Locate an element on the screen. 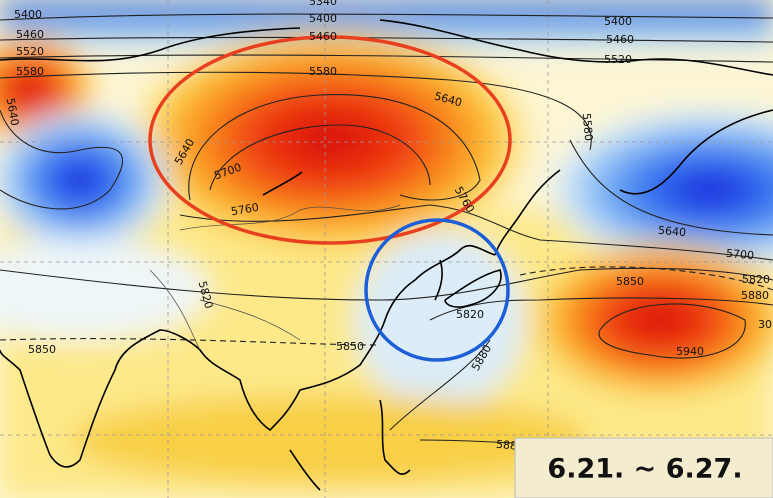  contour-label: 5700 is located at coordinates (740, 254).